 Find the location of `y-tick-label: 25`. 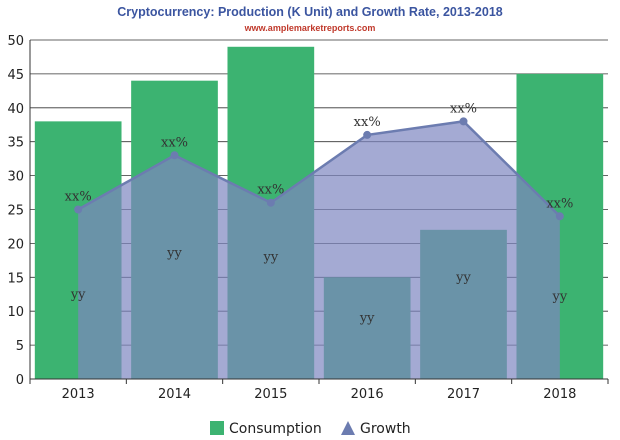

y-tick-label: 25 is located at coordinates (15, 211).